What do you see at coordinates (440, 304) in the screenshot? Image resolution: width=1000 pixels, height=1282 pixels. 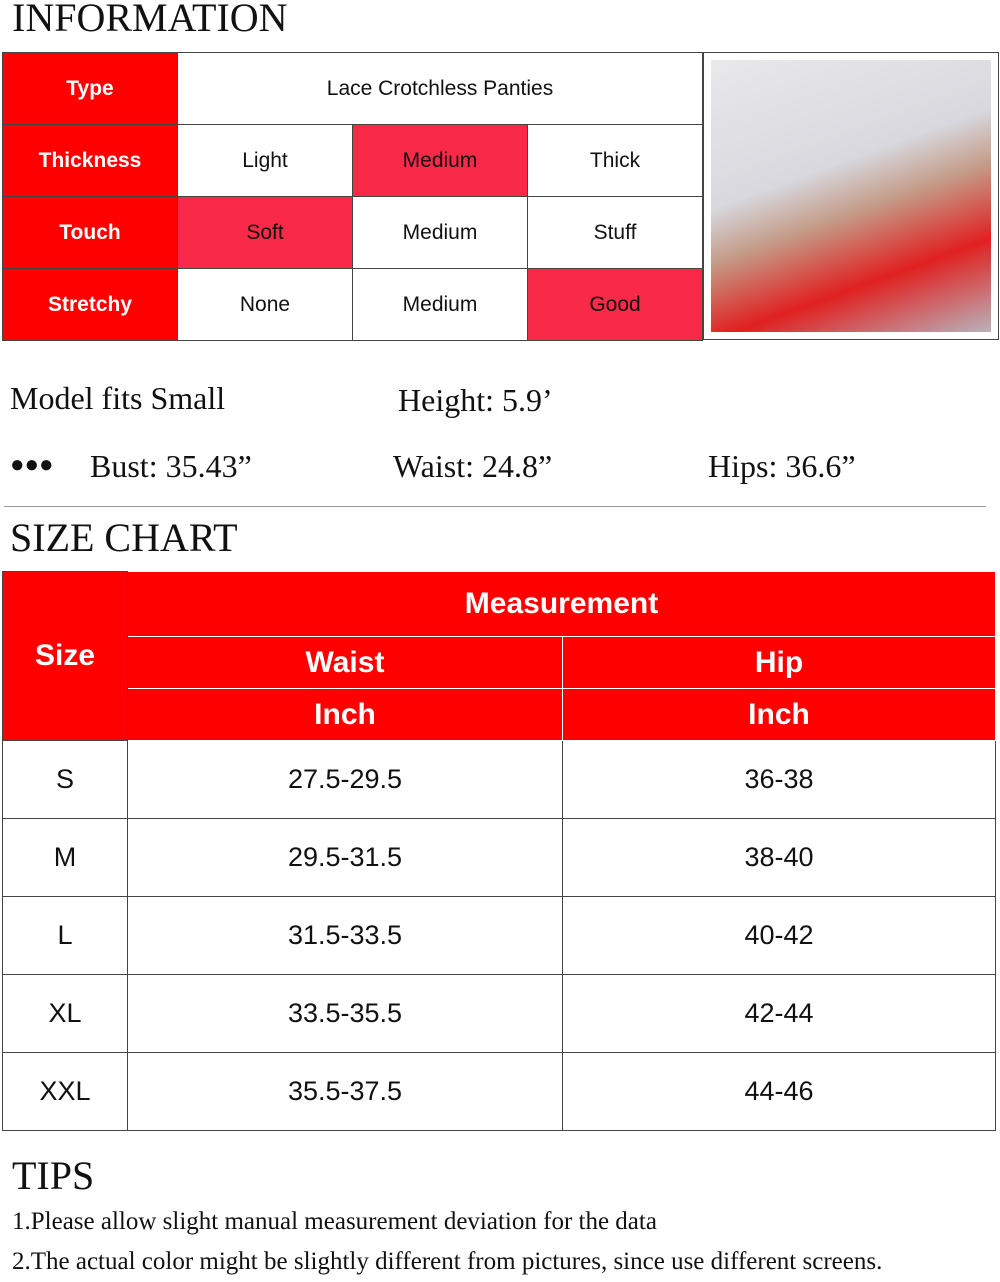 I see `stretchy-medium: Medium` at bounding box center [440, 304].